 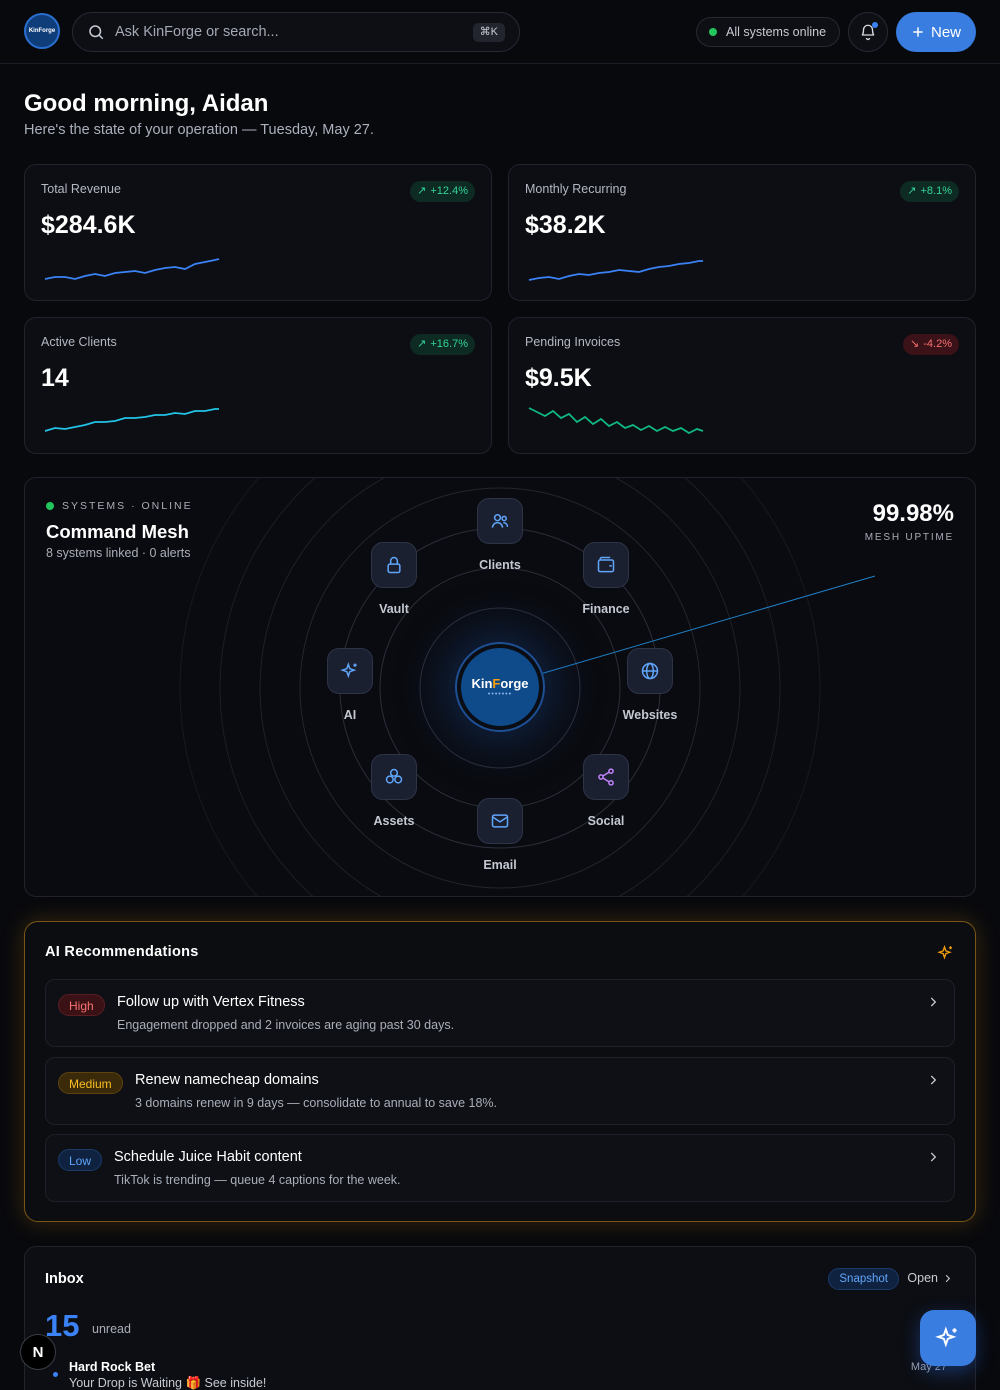 What do you see at coordinates (496, 683) in the screenshot?
I see `hub-name-b: F` at bounding box center [496, 683].